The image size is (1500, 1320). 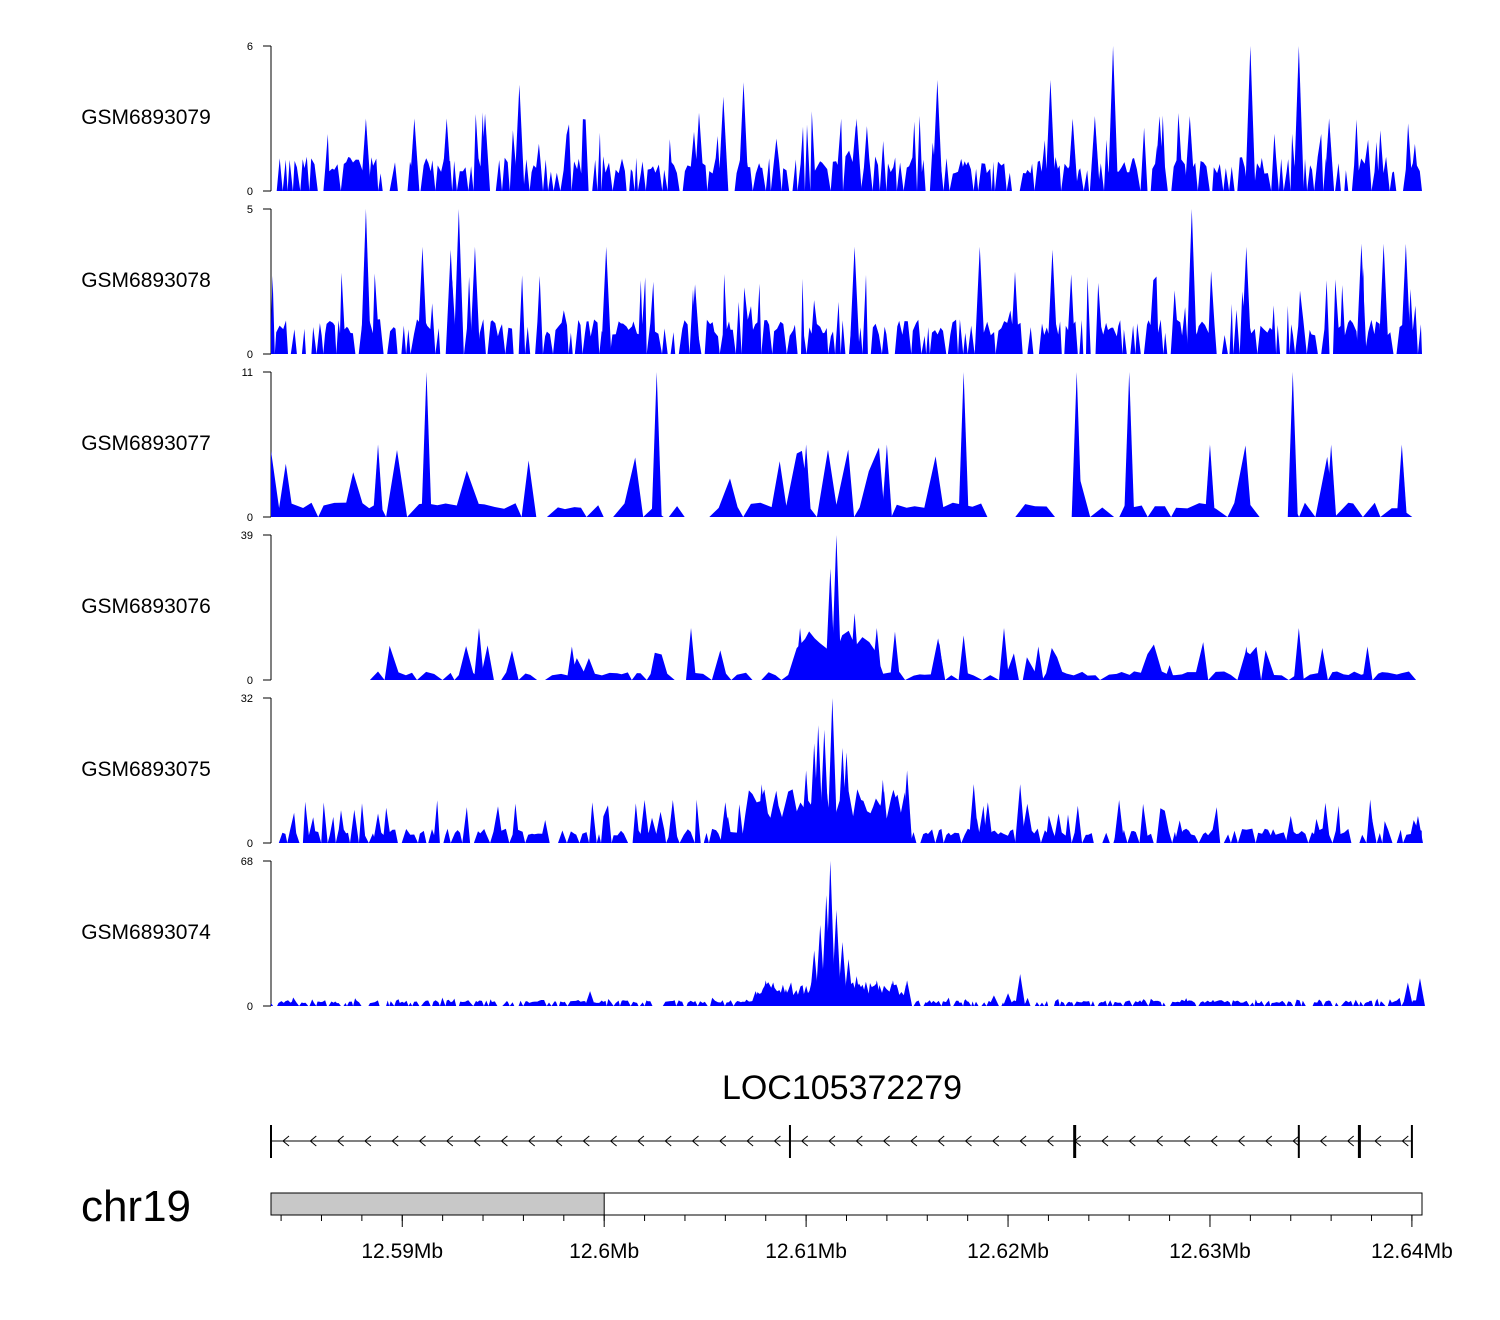 I want to click on track-label: GSM6893075, so click(x=146, y=769).